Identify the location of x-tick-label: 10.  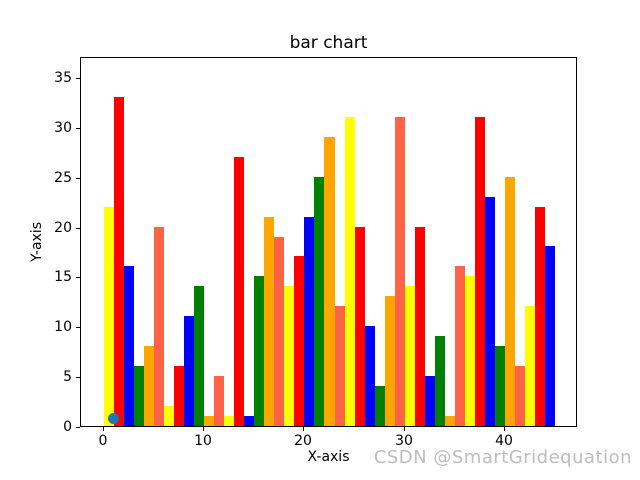
(203, 441).